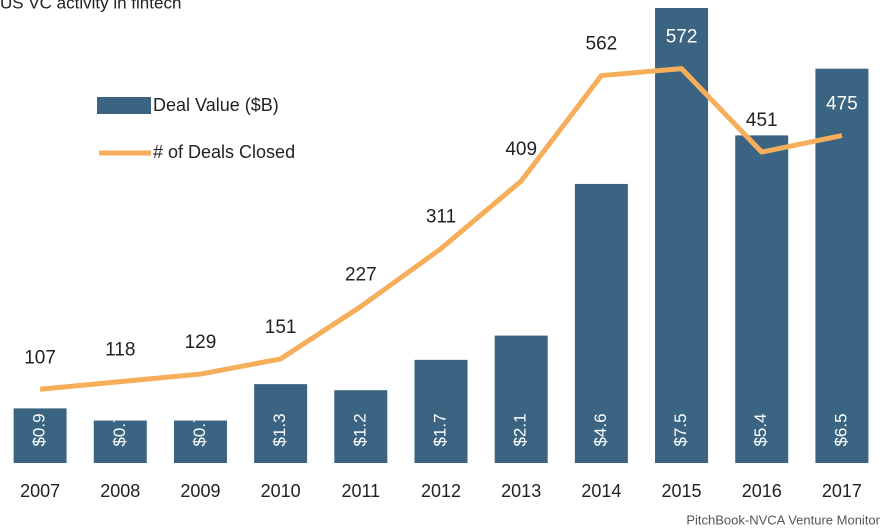  What do you see at coordinates (279, 429) in the screenshot?
I see `bar-value-label: $1.3` at bounding box center [279, 429].